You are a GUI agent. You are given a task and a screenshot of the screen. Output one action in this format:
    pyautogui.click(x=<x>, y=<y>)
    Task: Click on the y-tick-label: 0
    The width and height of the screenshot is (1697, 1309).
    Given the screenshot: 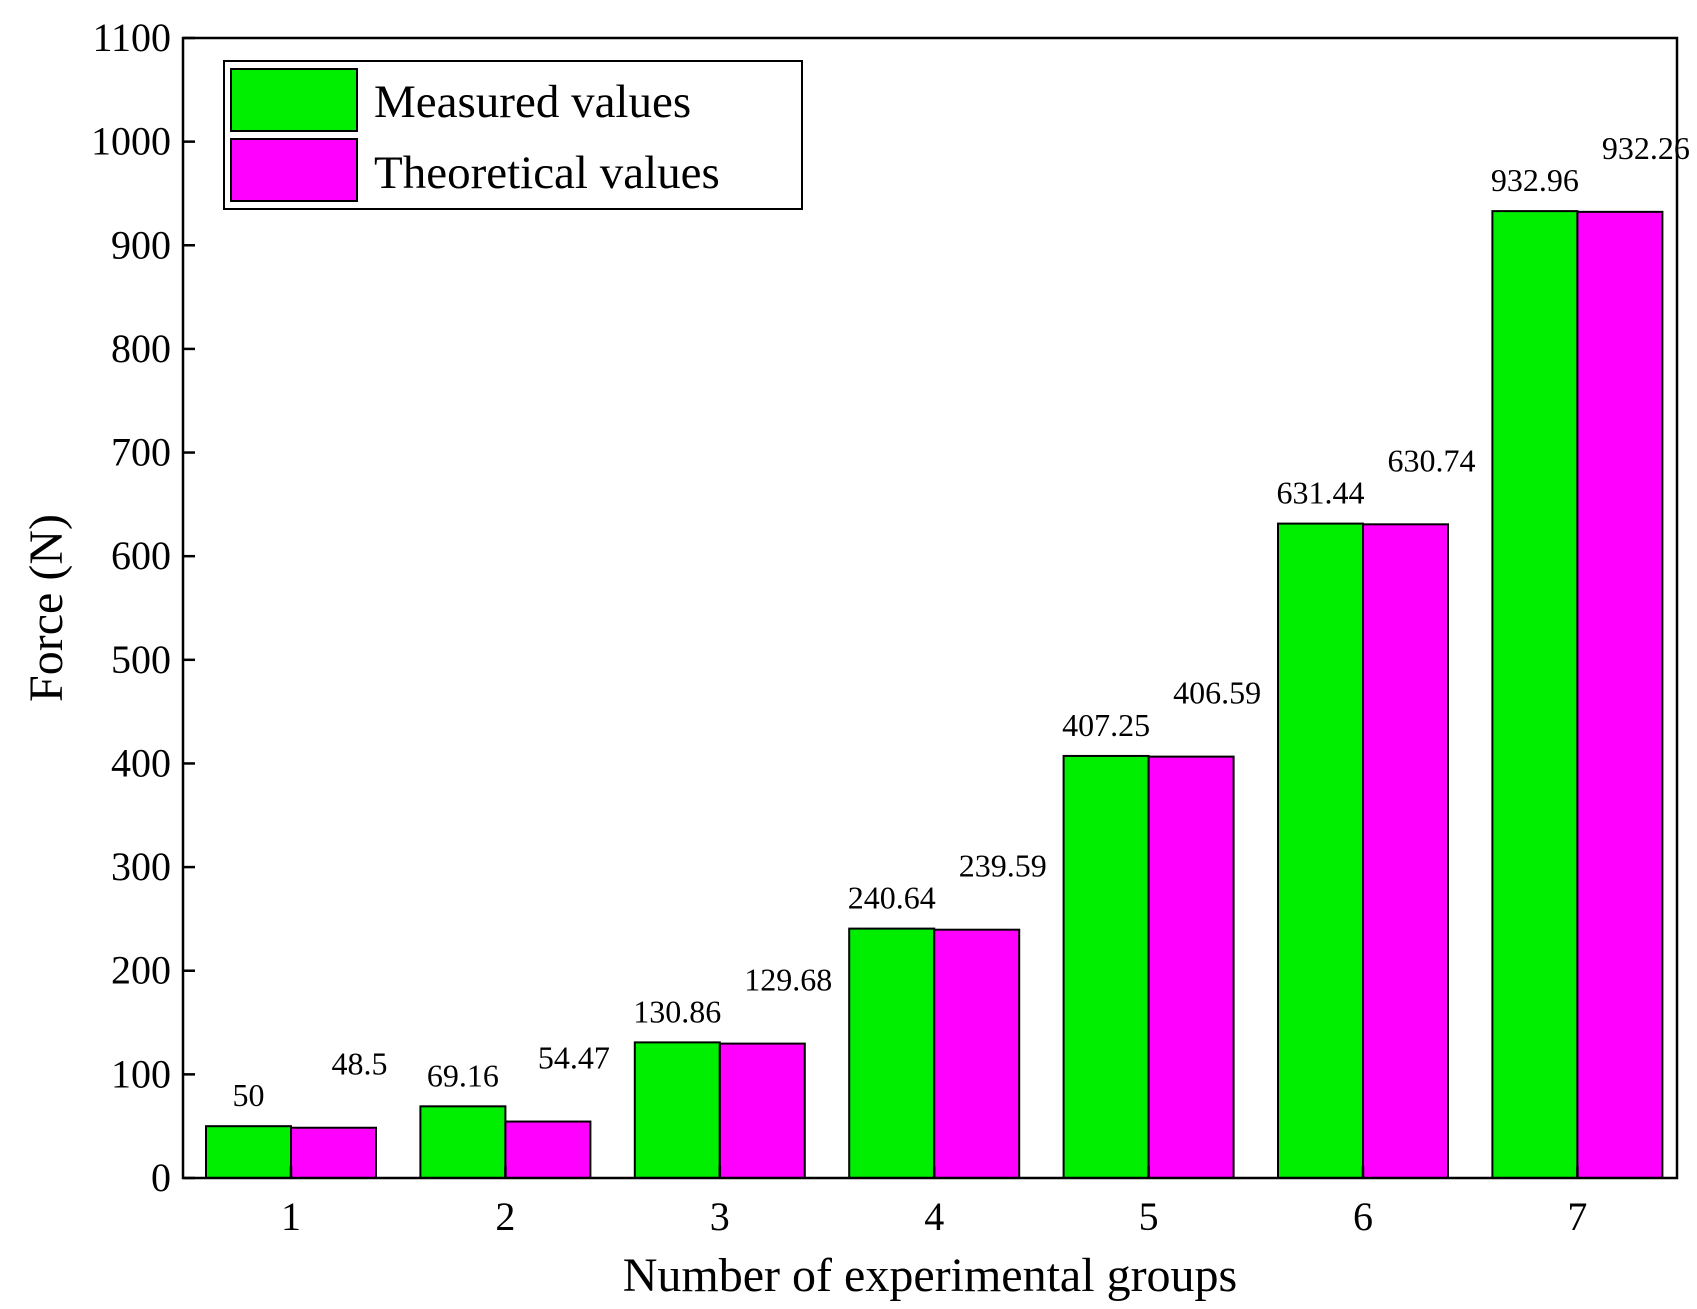 What is the action you would take?
    pyautogui.click(x=161, y=1177)
    